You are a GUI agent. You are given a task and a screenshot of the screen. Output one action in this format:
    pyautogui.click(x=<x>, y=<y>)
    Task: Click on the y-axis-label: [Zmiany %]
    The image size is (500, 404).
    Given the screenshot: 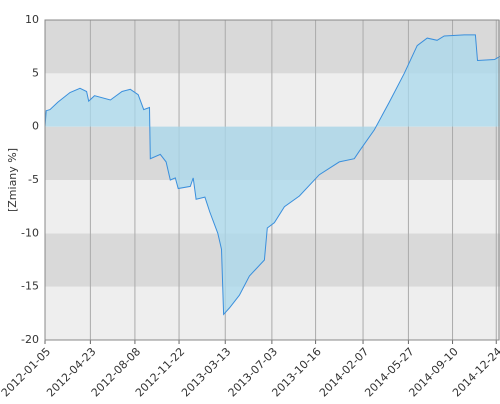 What is the action you would take?
    pyautogui.click(x=12, y=180)
    